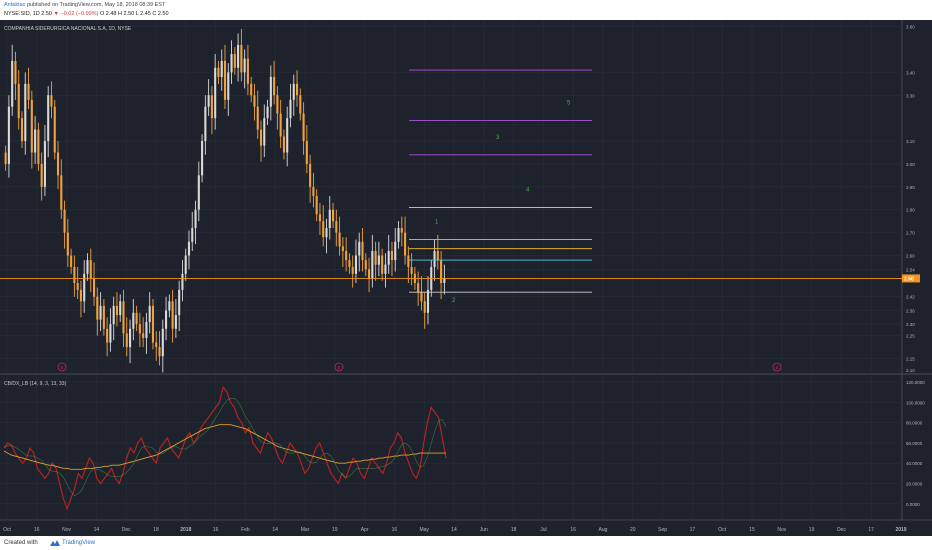  What do you see at coordinates (185, 530) in the screenshot?
I see `x-tick-label: 2018` at bounding box center [185, 530].